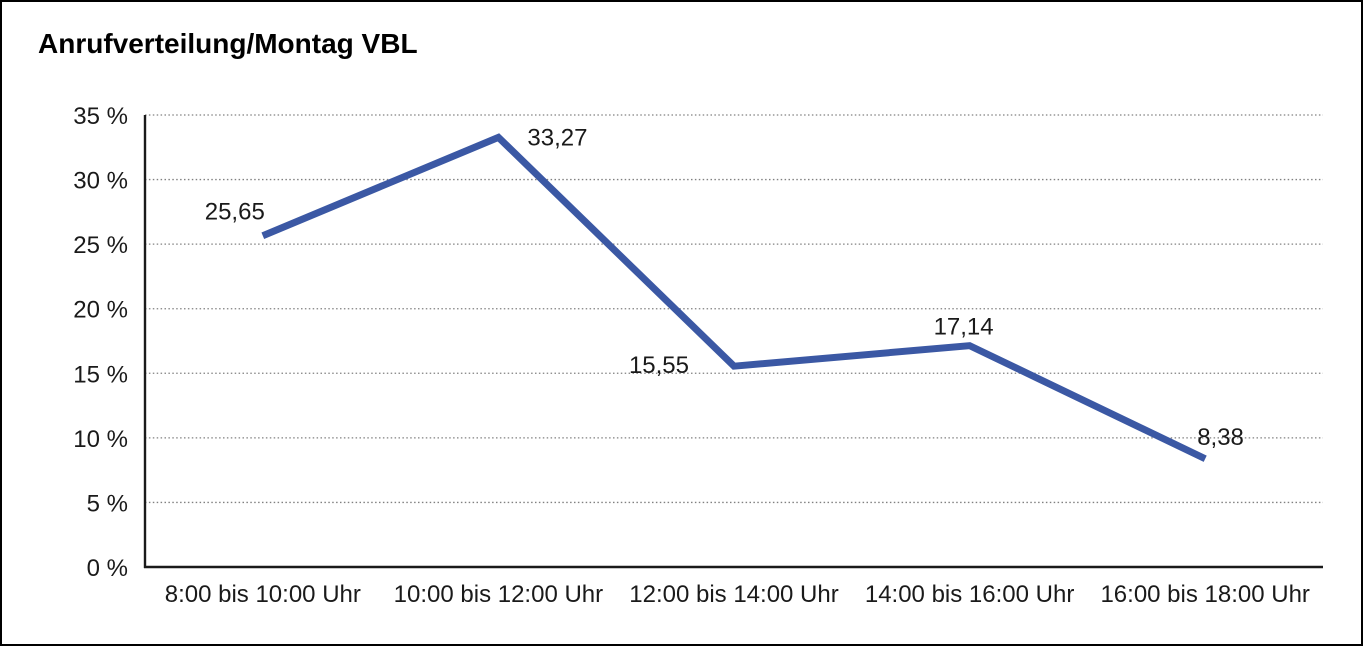 This screenshot has height=646, width=1363. What do you see at coordinates (969, 594) in the screenshot?
I see `x-tick-label: 14:00 bis 16:00 Uhr` at bounding box center [969, 594].